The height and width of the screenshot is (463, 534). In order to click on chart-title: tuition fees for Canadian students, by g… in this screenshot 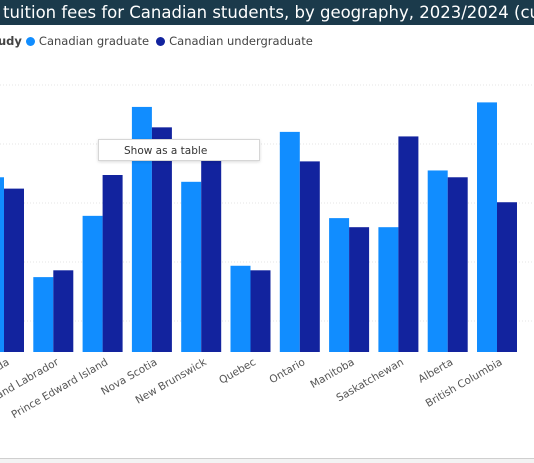, I will do `click(268, 12)`.